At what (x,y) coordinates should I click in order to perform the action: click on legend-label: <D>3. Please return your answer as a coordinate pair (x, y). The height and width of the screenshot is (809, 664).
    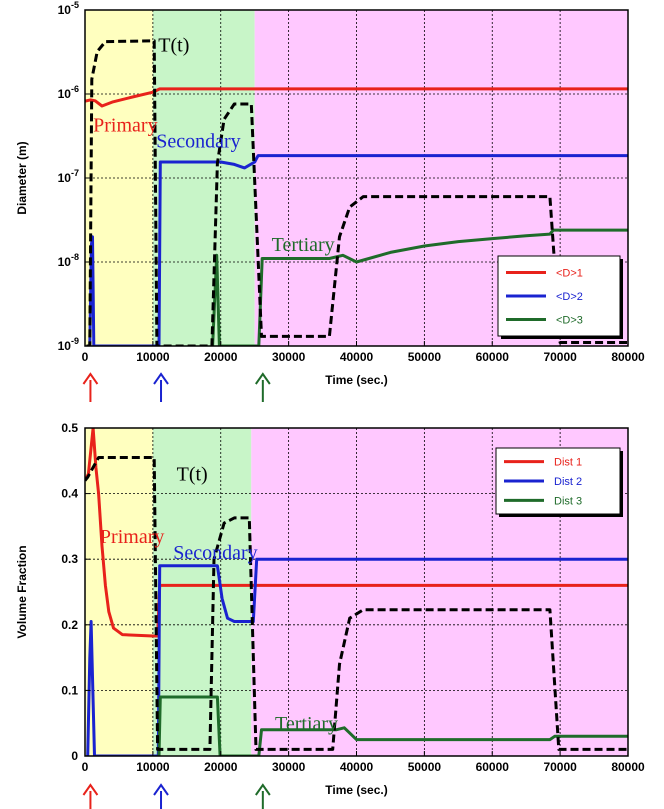
    Looking at the image, I should click on (569, 321).